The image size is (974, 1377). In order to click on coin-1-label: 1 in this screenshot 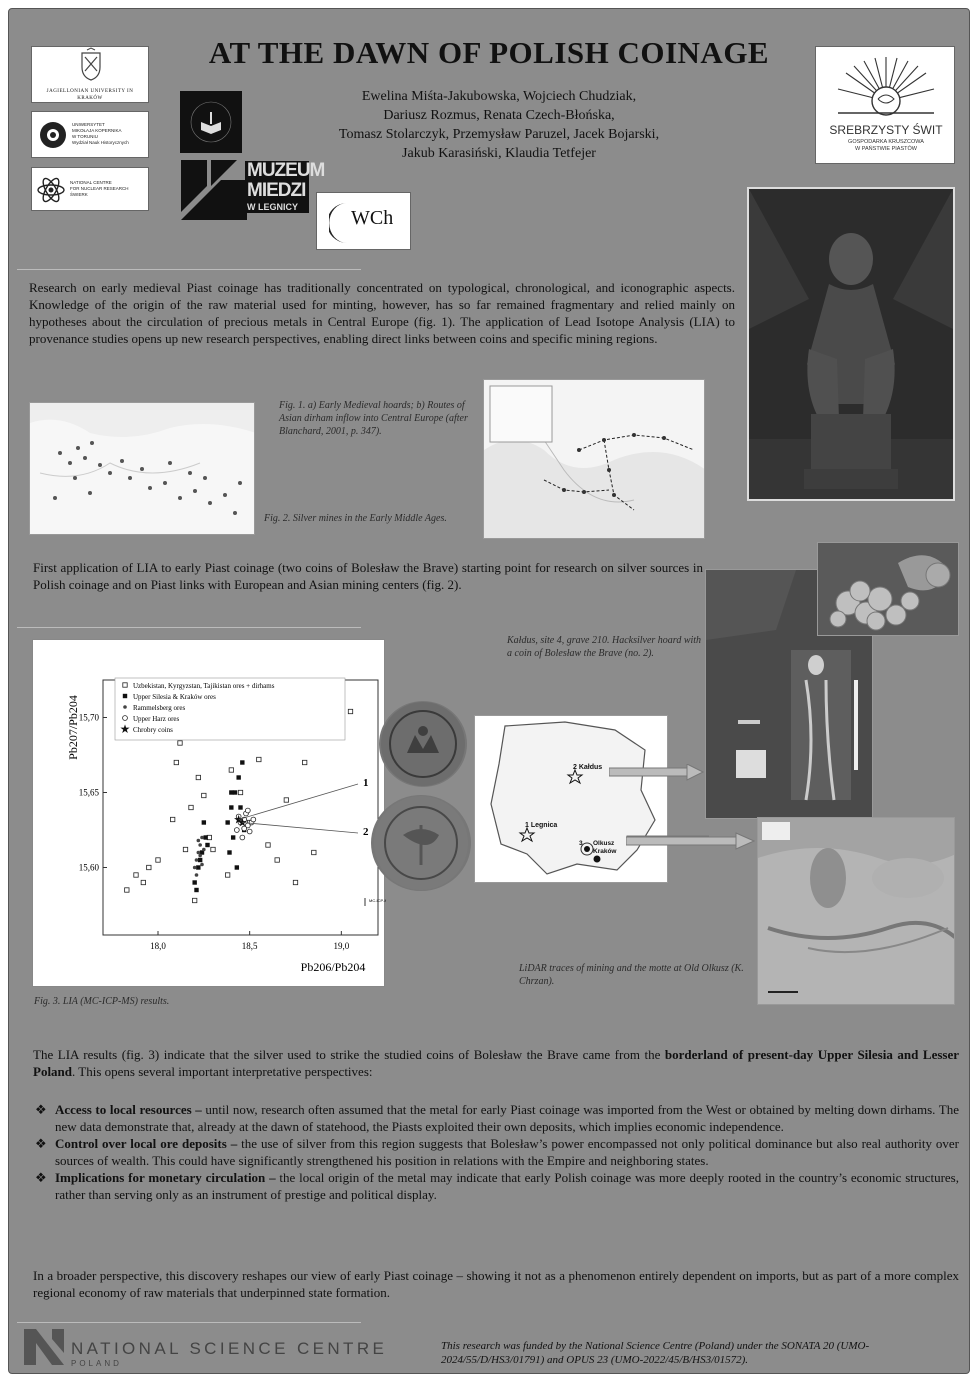, I will do `click(366, 783)`.